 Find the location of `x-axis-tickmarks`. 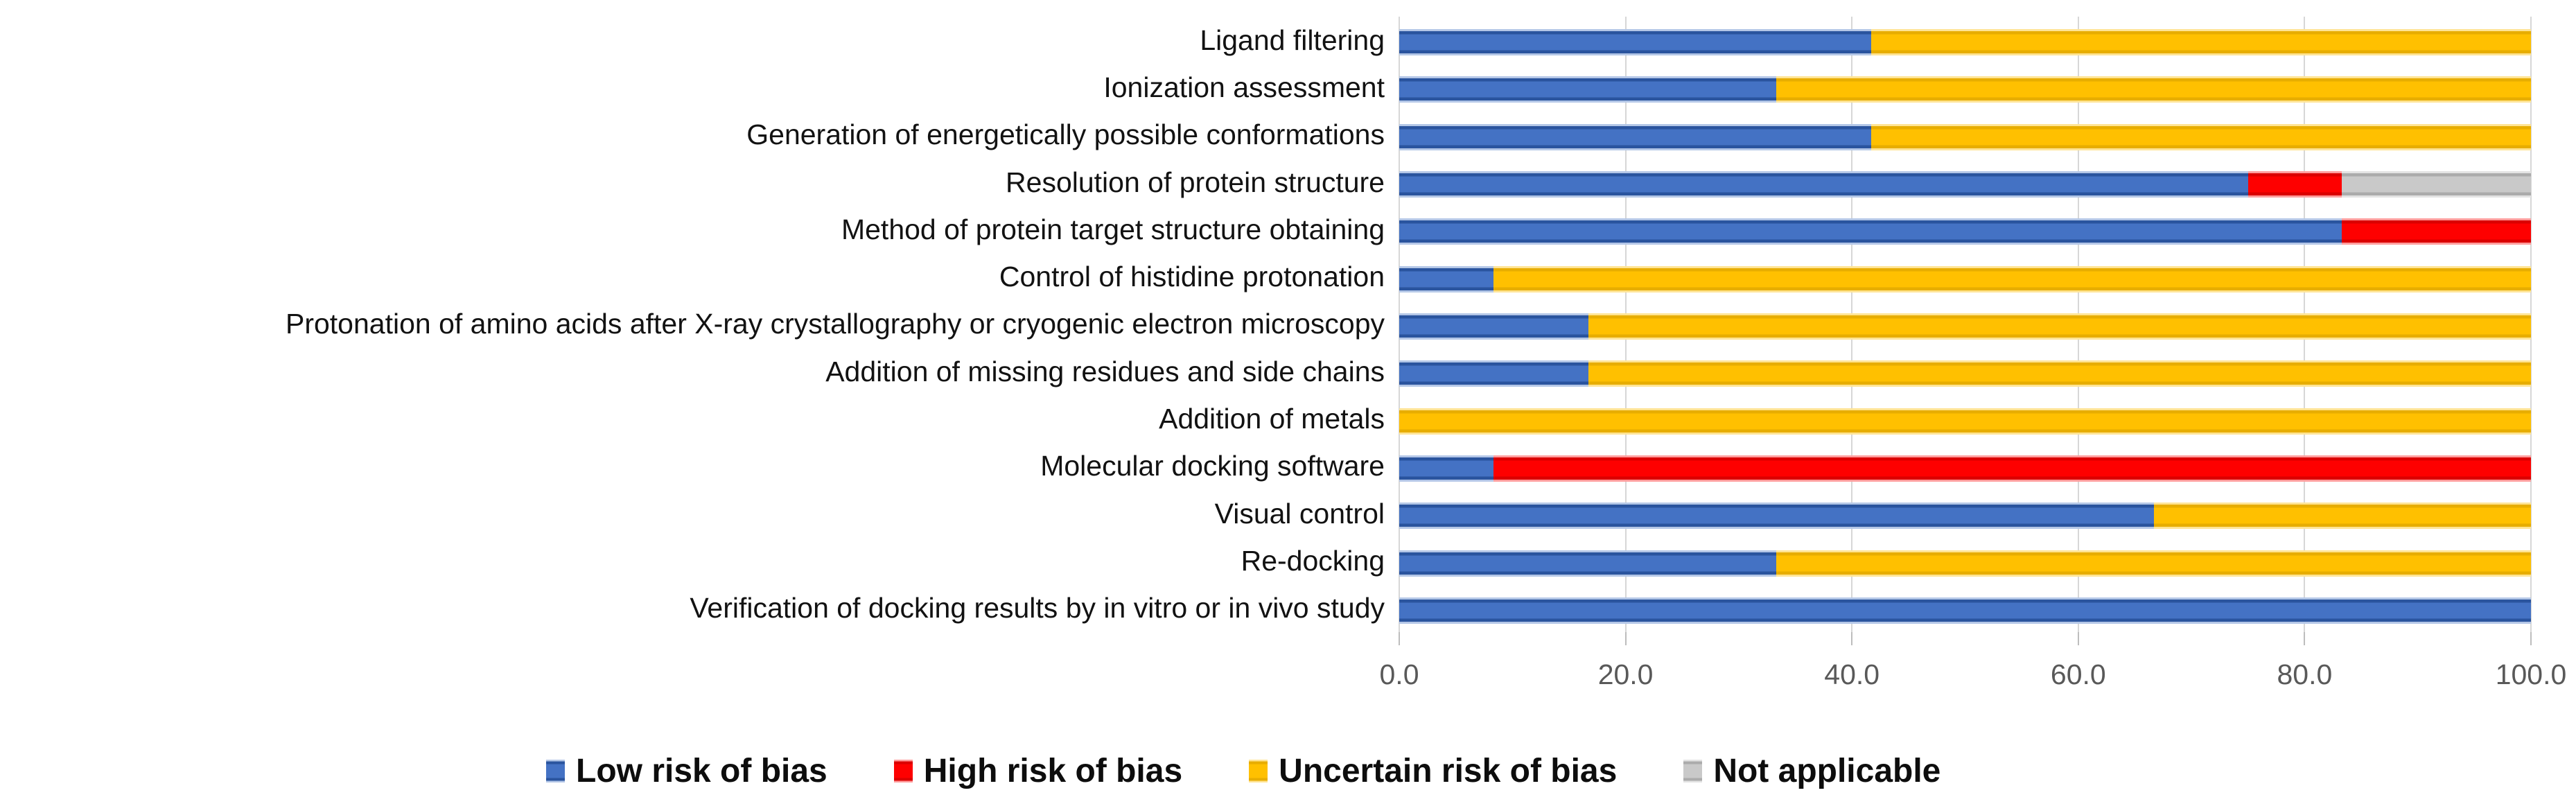

x-axis-tickmarks is located at coordinates (1965, 639).